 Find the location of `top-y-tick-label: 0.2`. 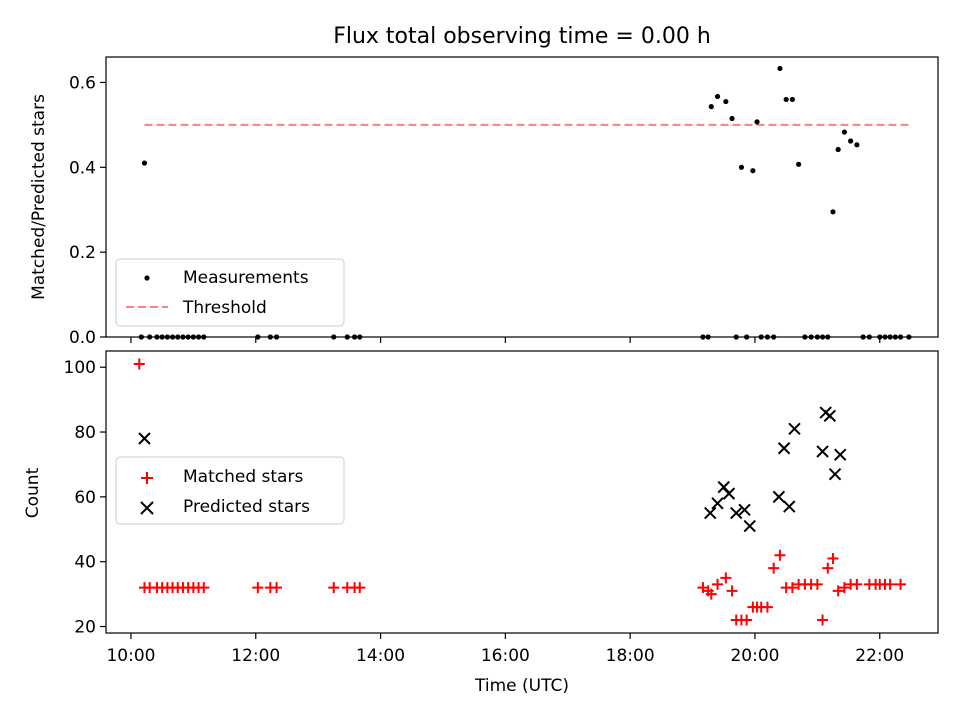

top-y-tick-label: 0.2 is located at coordinates (82, 253).